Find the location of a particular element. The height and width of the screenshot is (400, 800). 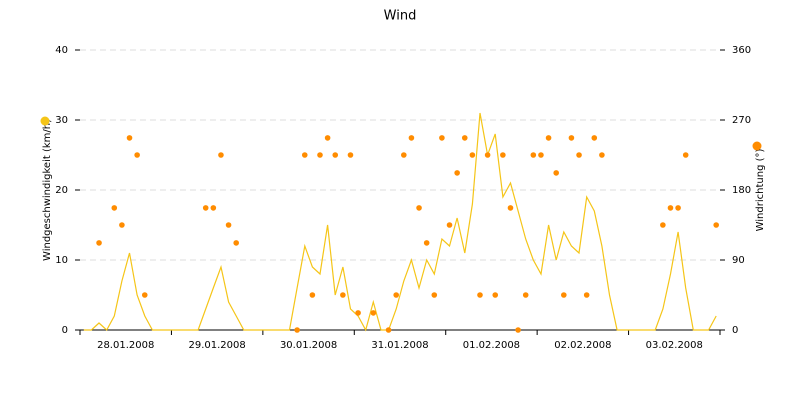

y-tick-label: 10 is located at coordinates (61, 260).